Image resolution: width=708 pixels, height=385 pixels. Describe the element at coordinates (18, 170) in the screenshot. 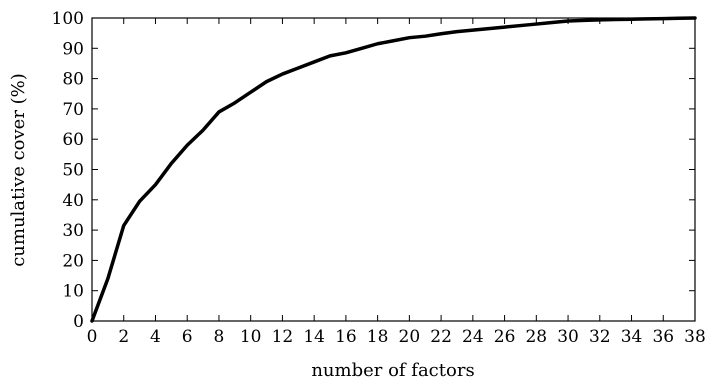

I see `y-axis-label: cumulative cover (%)` at that location.